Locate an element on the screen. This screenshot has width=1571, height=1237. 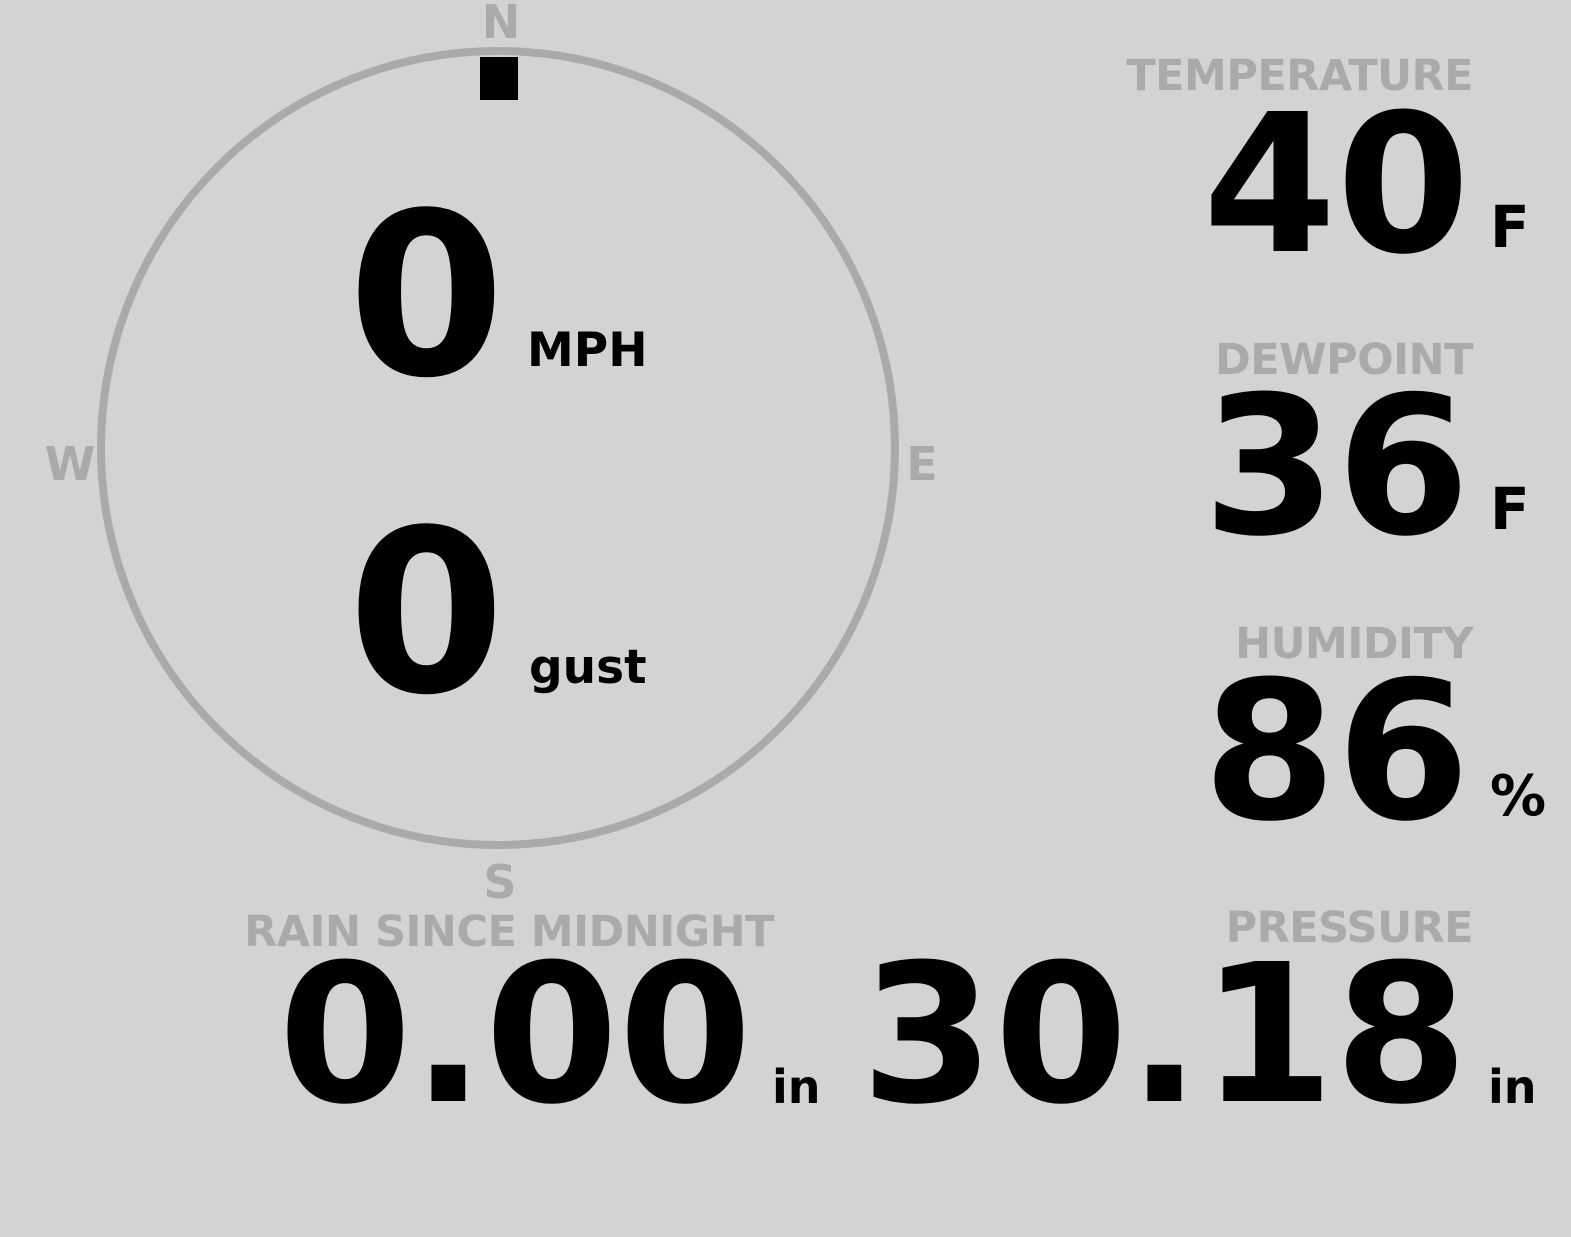
wind-gust: 0 gust is located at coordinates (497, 614).